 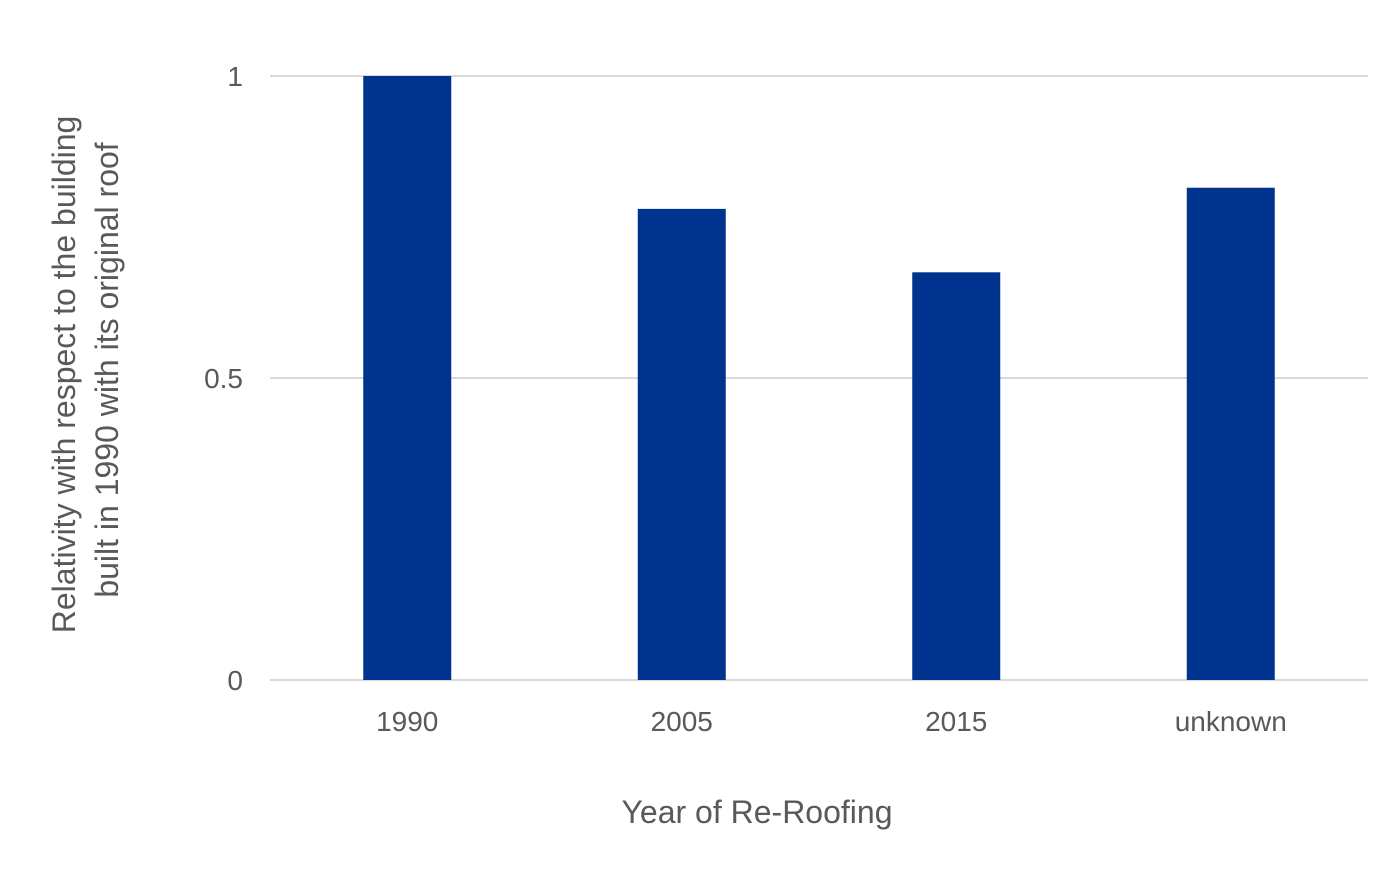 What do you see at coordinates (831, 721) in the screenshot?
I see `x-axis-ticks: 1990 2005 2015 unknown` at bounding box center [831, 721].